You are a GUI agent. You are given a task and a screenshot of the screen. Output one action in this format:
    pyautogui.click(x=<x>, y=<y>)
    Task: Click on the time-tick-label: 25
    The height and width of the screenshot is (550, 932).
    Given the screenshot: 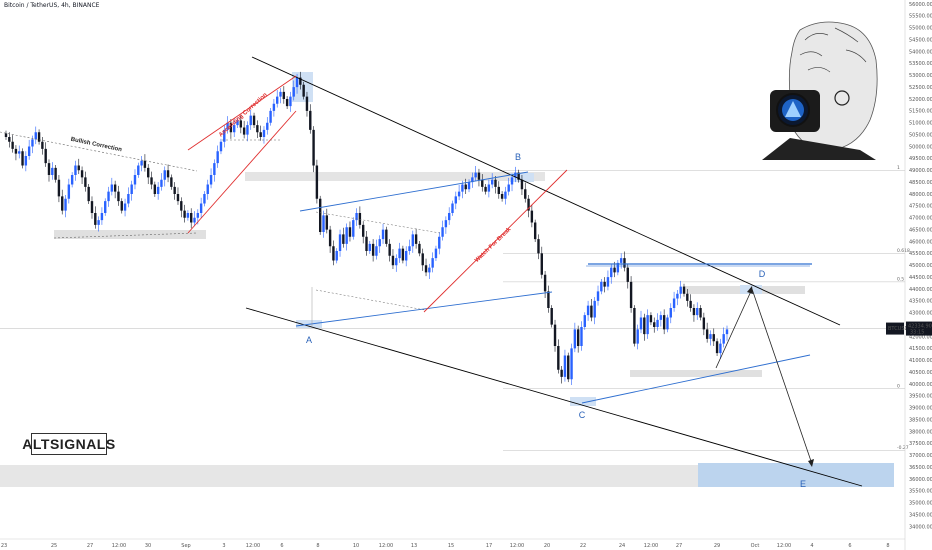 What is the action you would take?
    pyautogui.click(x=54, y=546)
    